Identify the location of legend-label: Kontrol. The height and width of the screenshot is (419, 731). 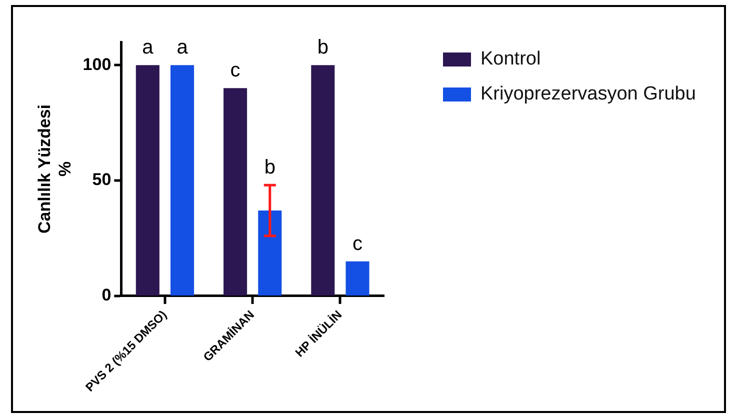
(510, 59).